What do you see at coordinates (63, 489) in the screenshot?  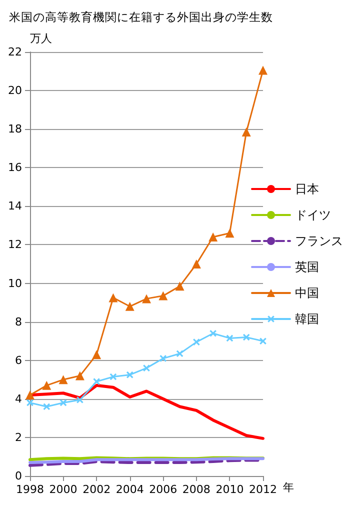 I see `x-tick-label: 2000` at bounding box center [63, 489].